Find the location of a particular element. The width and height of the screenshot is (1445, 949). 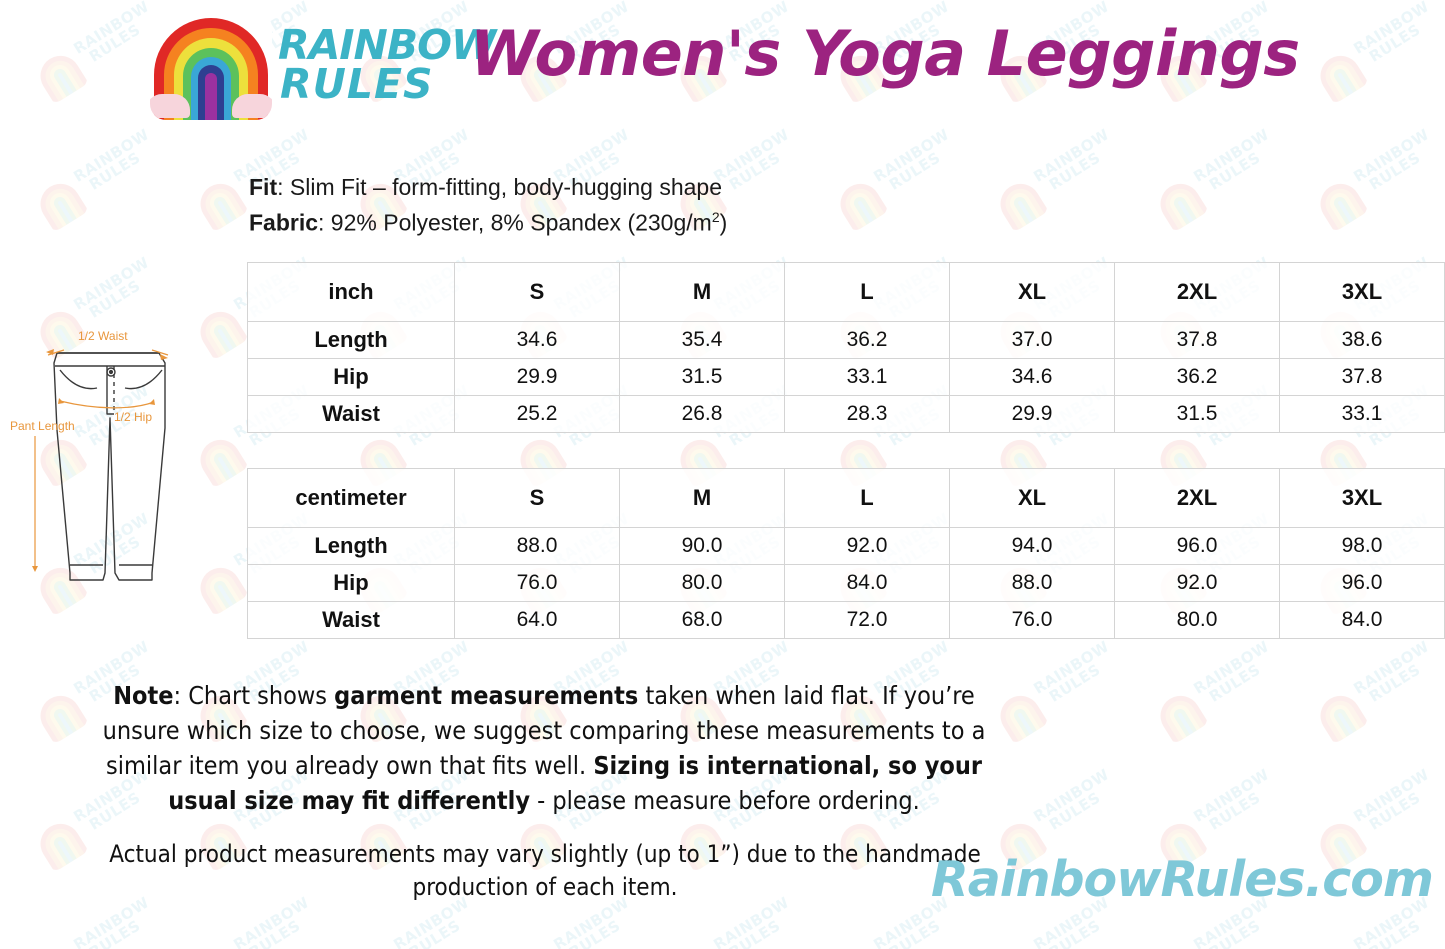

cell-hip-2xl: 36.2 is located at coordinates (1197, 377).